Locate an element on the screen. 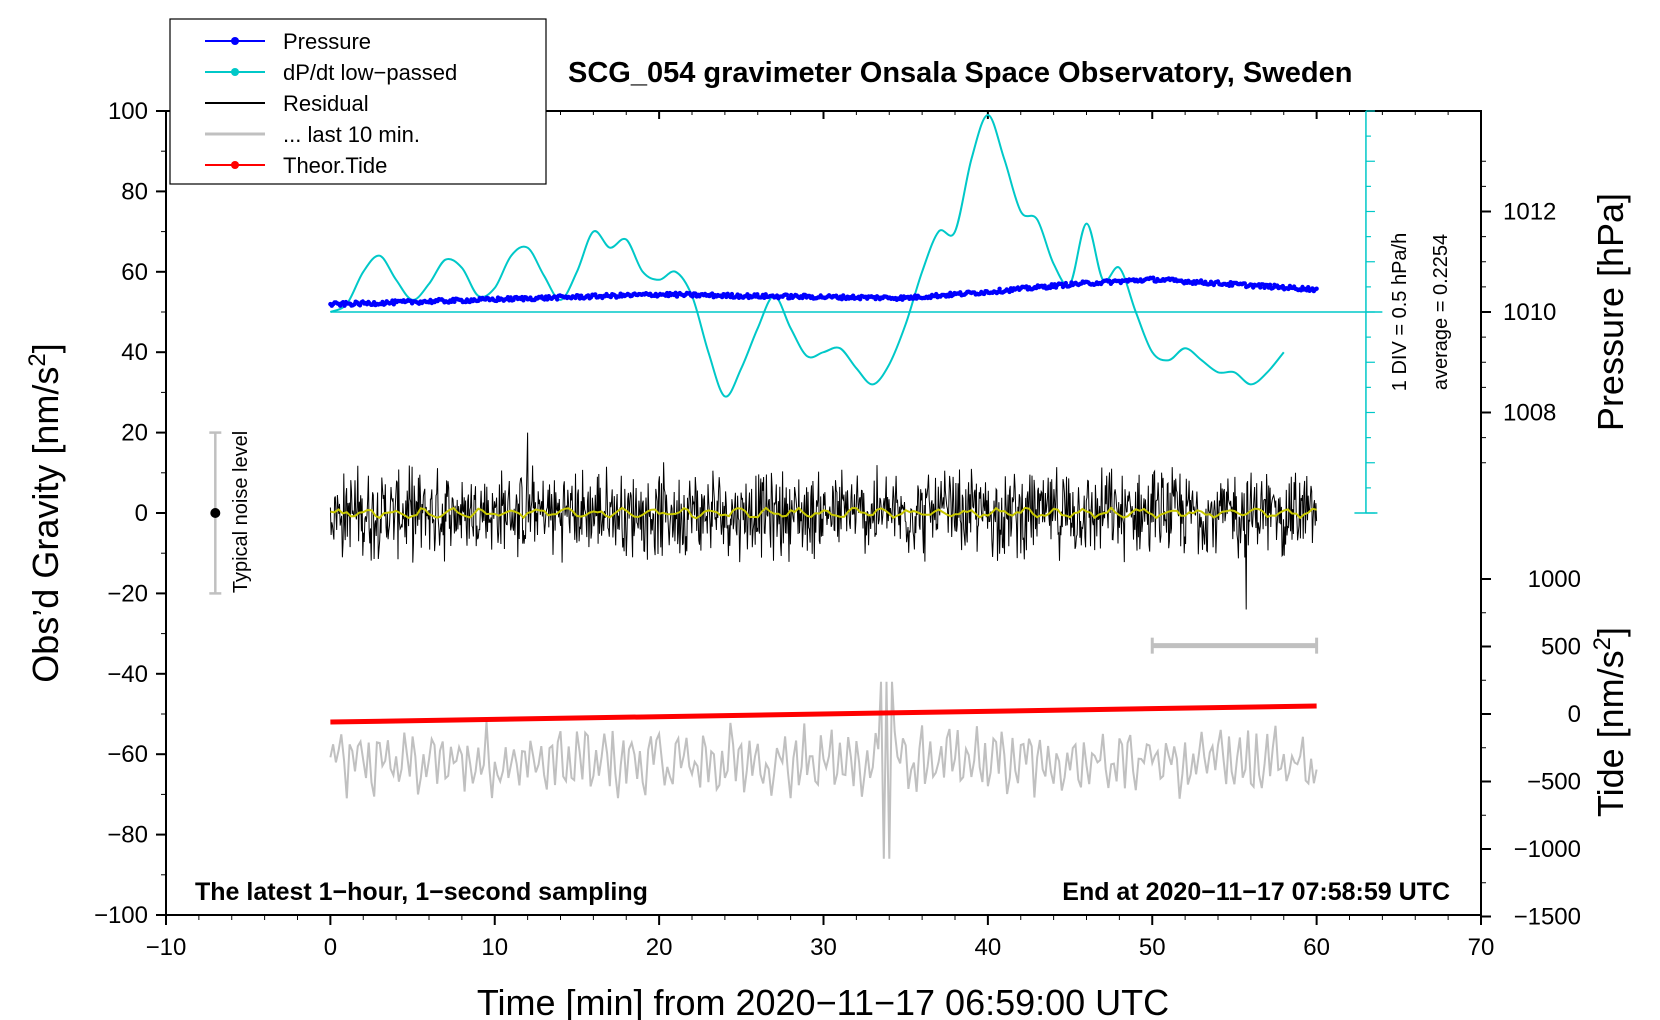 Image resolution: width=1660 pixels, height=1020 pixels. tide-trace is located at coordinates (823, 714).